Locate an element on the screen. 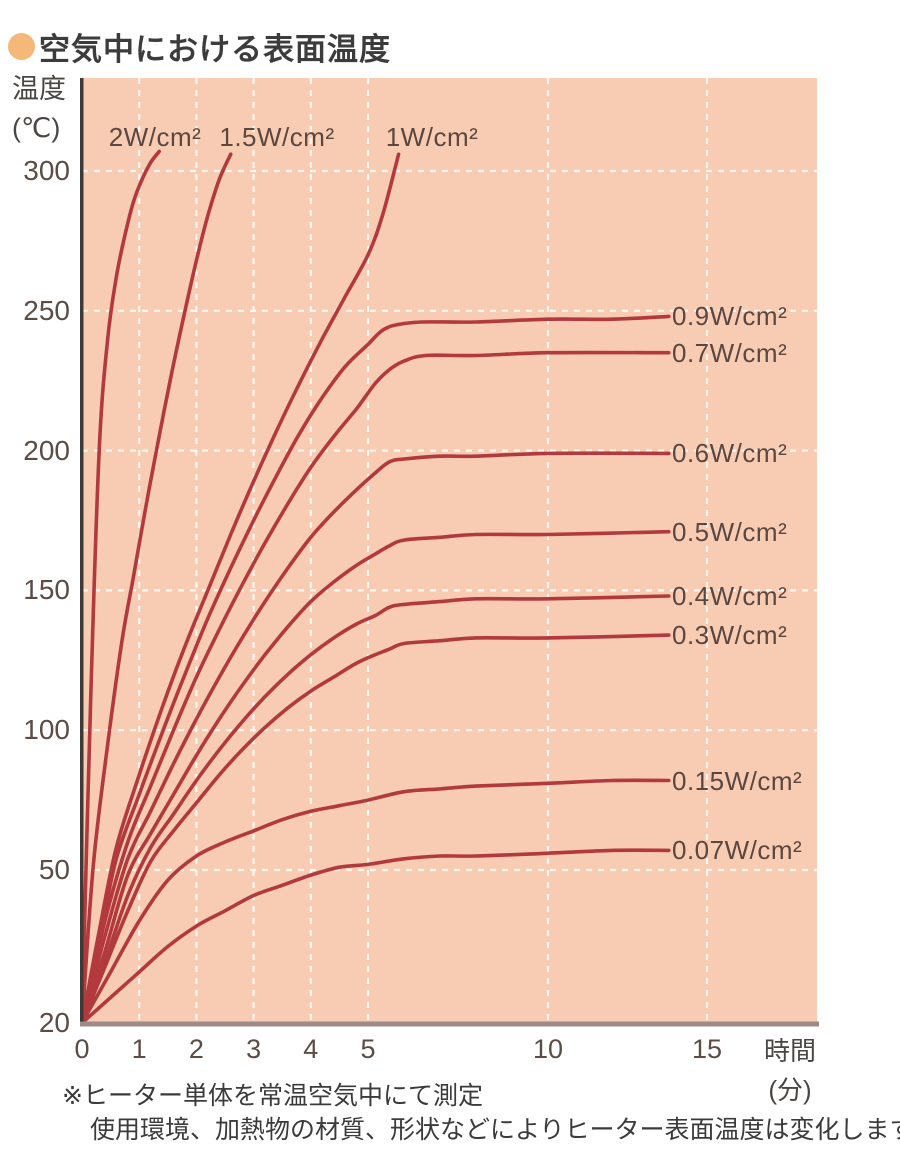  curve-label-0.5W/cm²: 0.5W/cm² is located at coordinates (730, 531).